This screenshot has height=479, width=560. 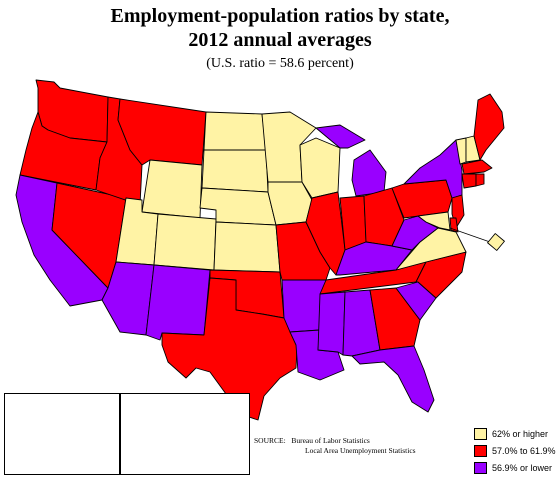 What do you see at coordinates (325, 233) in the screenshot?
I see `state-illinois` at bounding box center [325, 233].